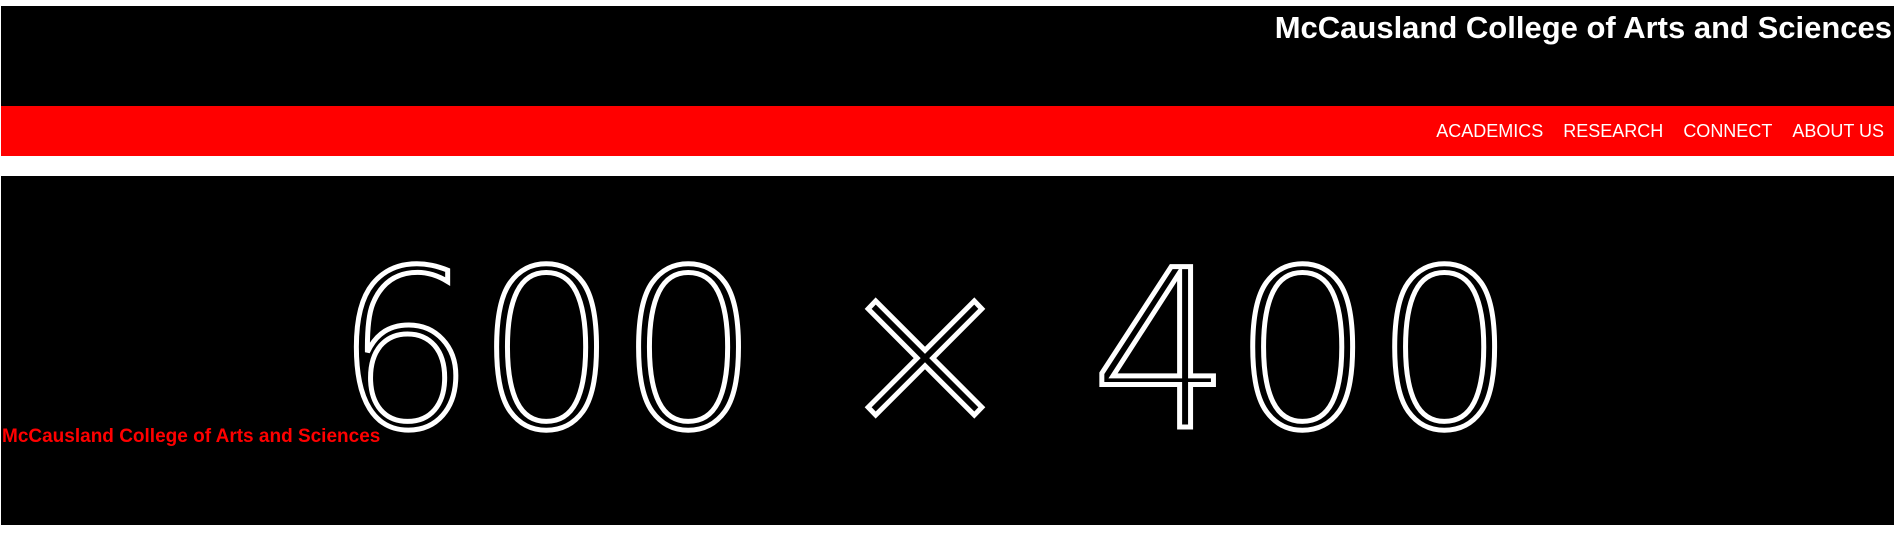 The width and height of the screenshot is (1895, 540). Describe the element at coordinates (191, 436) in the screenshot. I see `hero-caption: McCausland College of Arts and Sciences` at that location.